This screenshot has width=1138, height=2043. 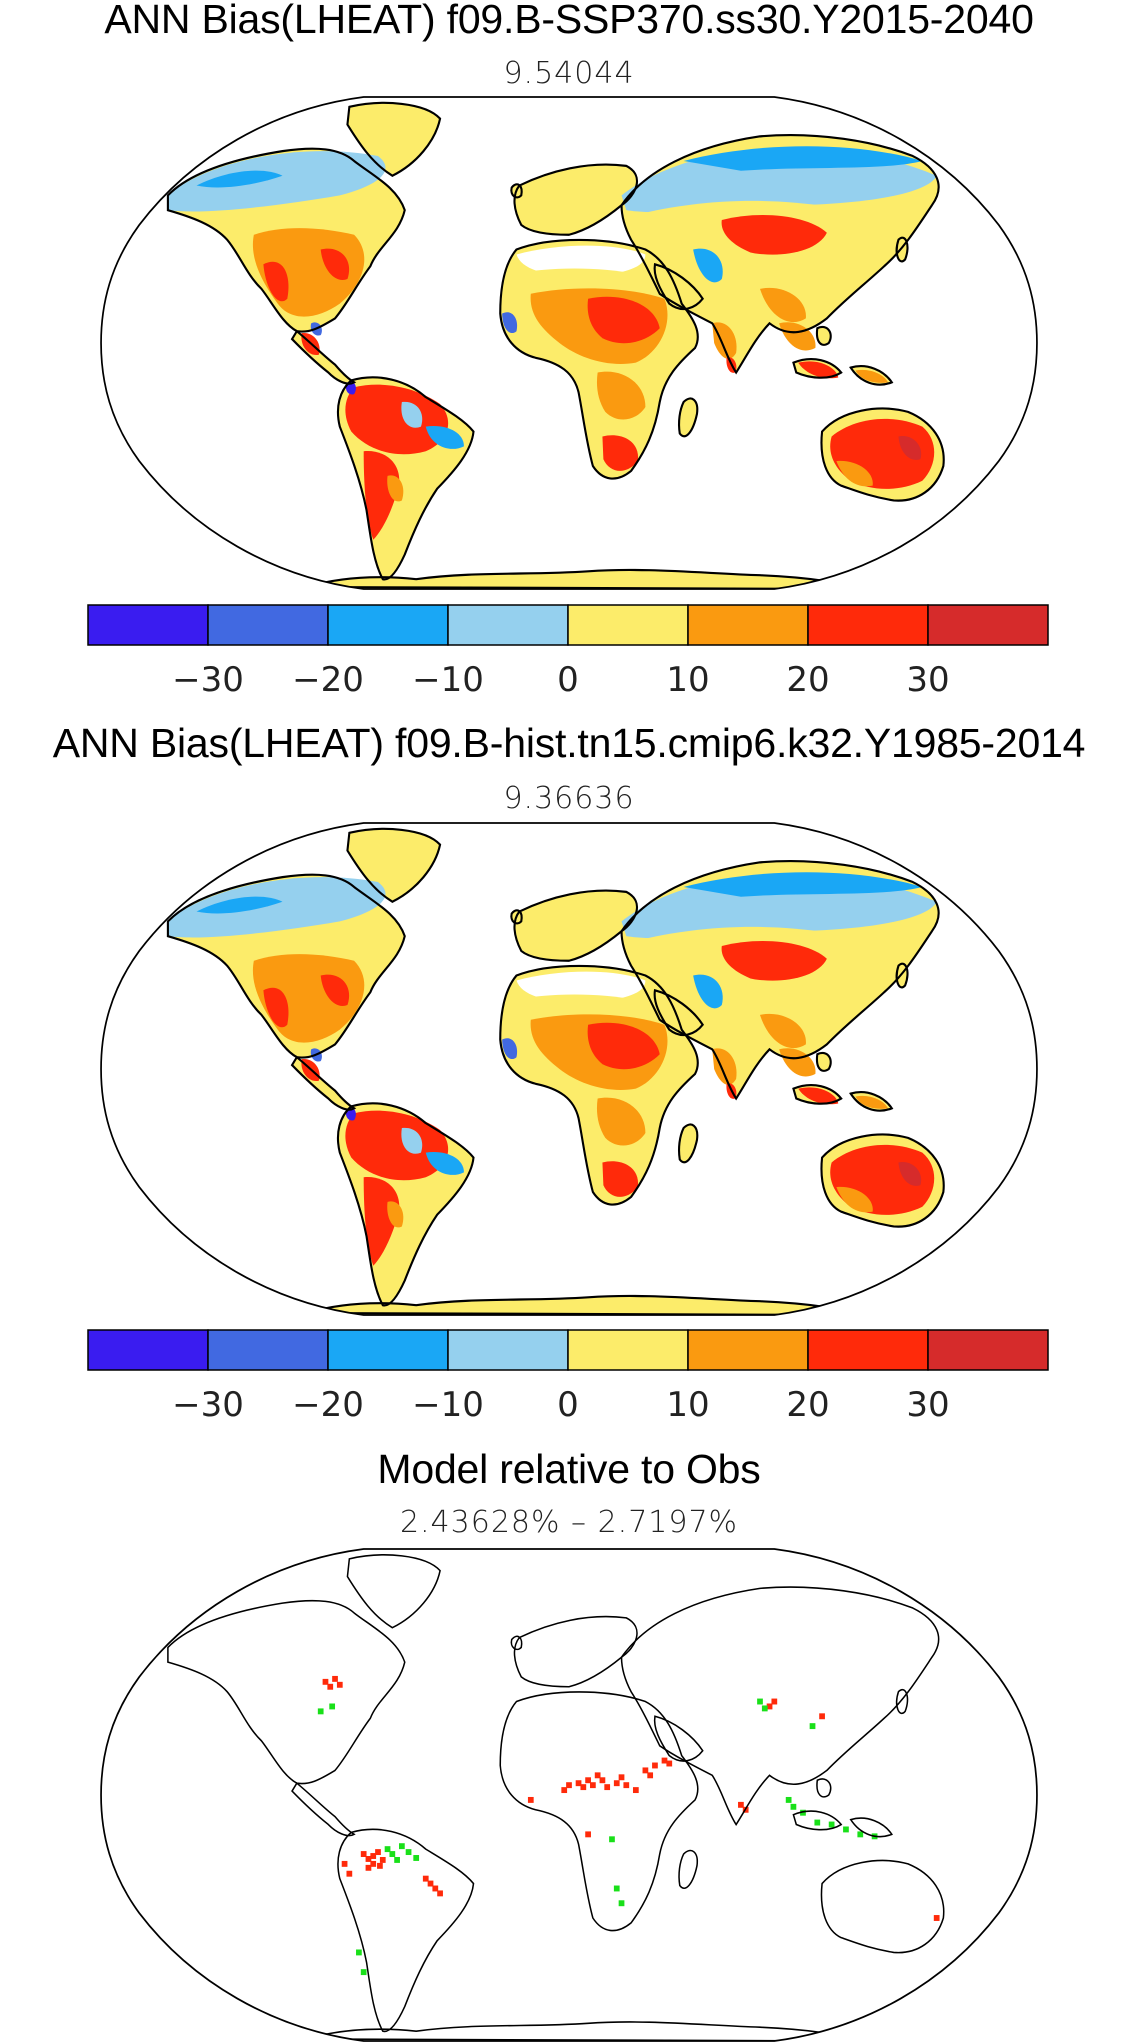 I want to click on panel3-percent-range: 2.43628% – 2.7197%, so click(x=569, y=1522).